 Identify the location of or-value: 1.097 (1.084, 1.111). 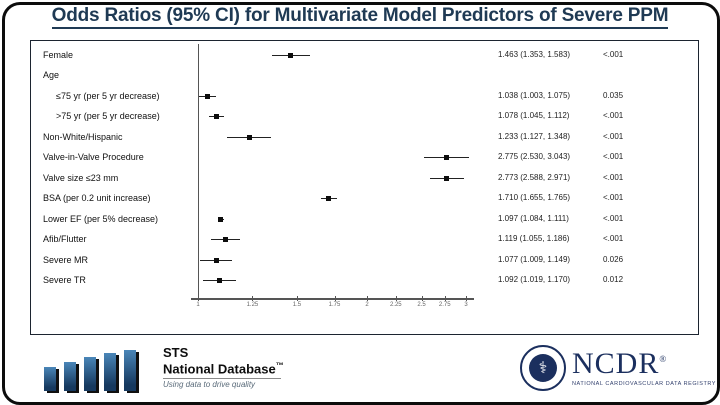
(533, 218).